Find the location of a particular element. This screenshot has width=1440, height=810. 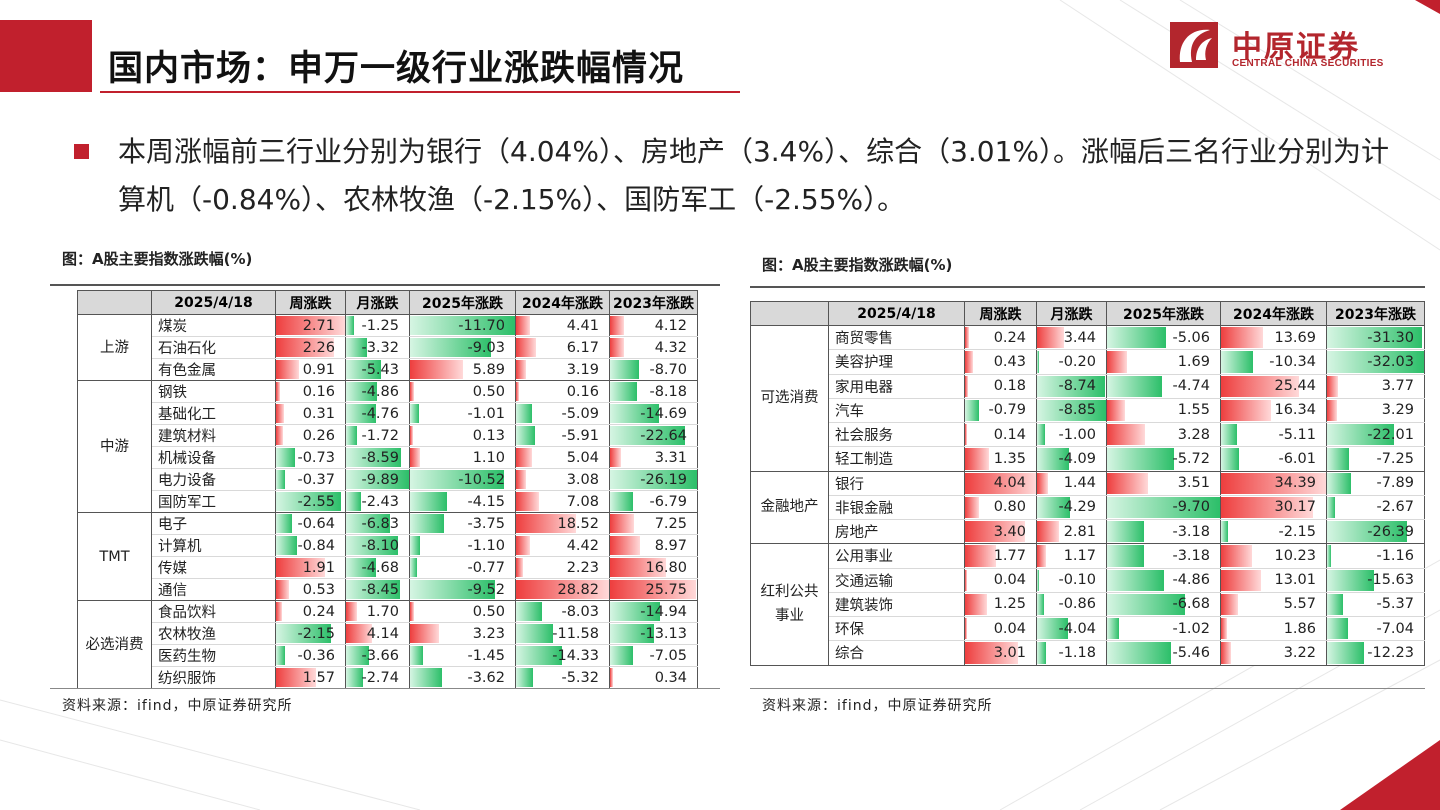

value-cell: 3.40 is located at coordinates (1000, 532).